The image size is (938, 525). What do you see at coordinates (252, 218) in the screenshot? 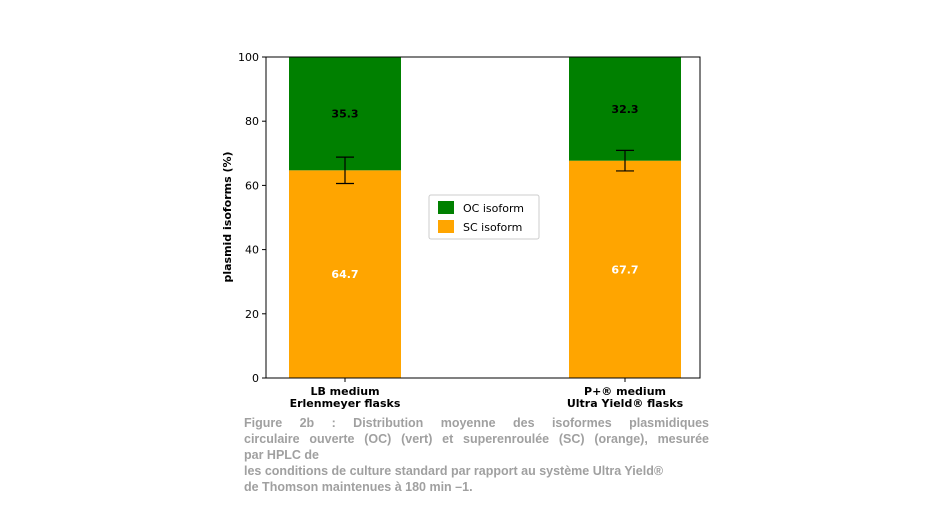
I see `y-axis: 0 20 40 60 80 100` at bounding box center [252, 218].